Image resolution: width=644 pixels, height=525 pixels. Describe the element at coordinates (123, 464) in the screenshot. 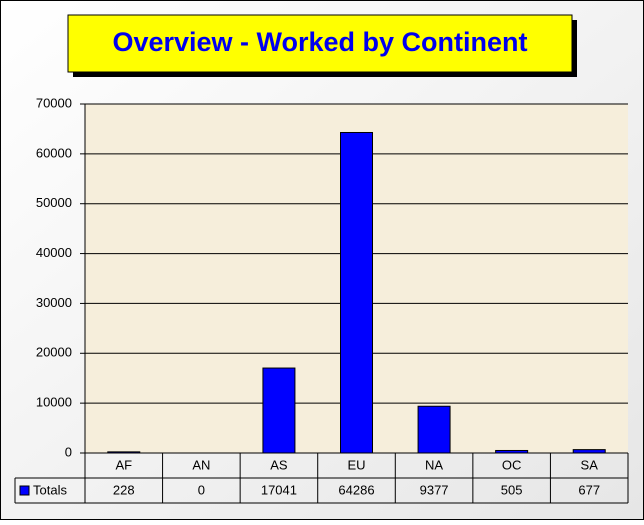

I see `x-tick-label: AF` at that location.